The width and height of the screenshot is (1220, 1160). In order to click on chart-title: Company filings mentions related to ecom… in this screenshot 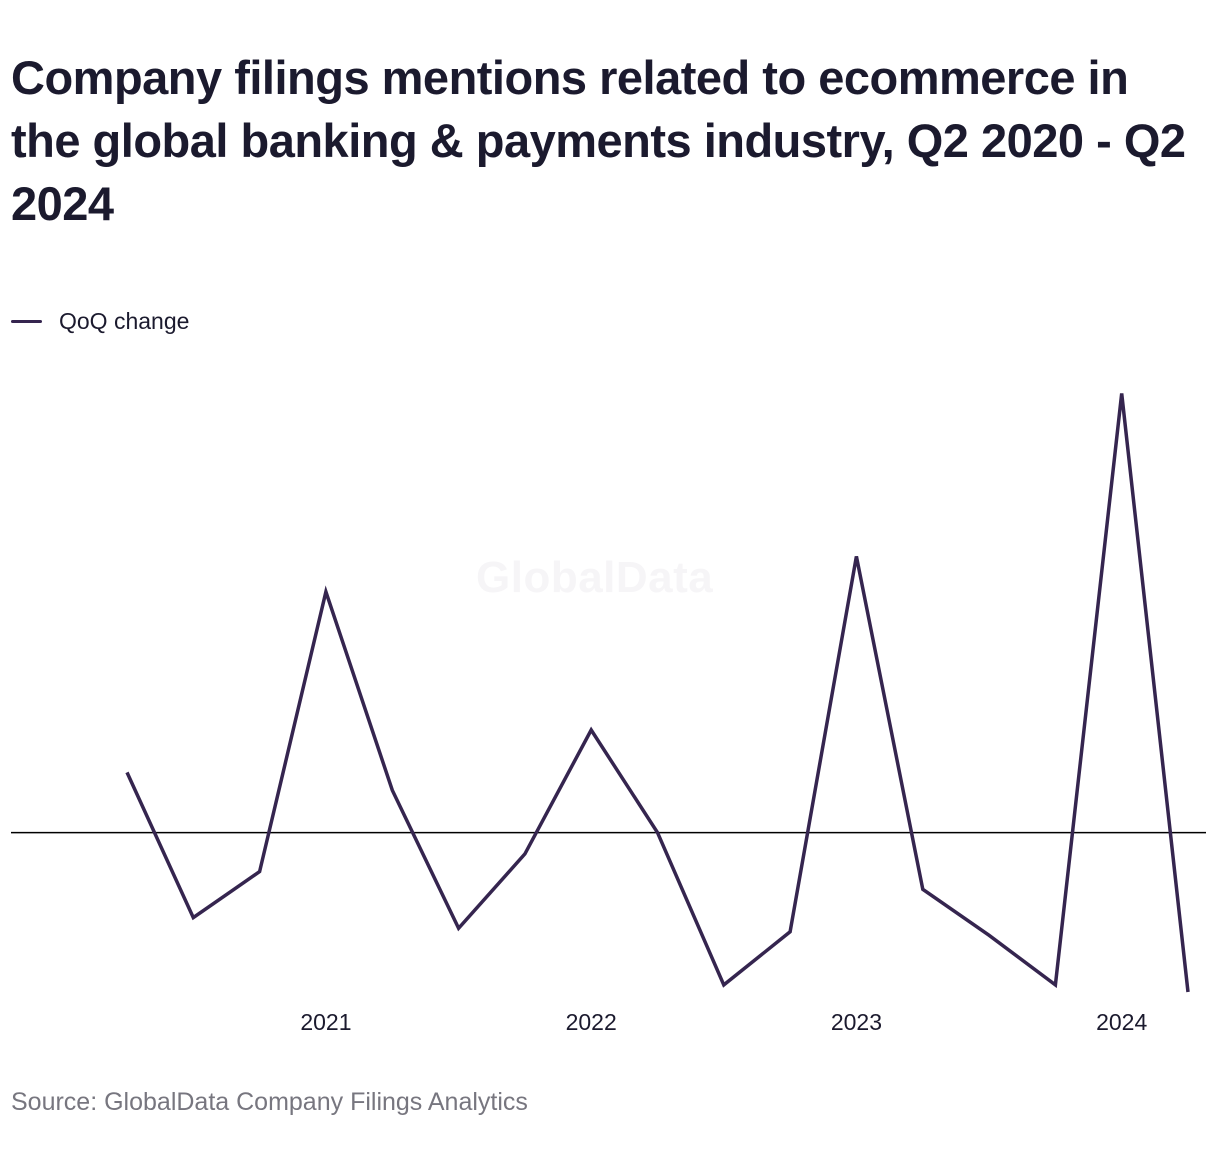, I will do `click(598, 140)`.